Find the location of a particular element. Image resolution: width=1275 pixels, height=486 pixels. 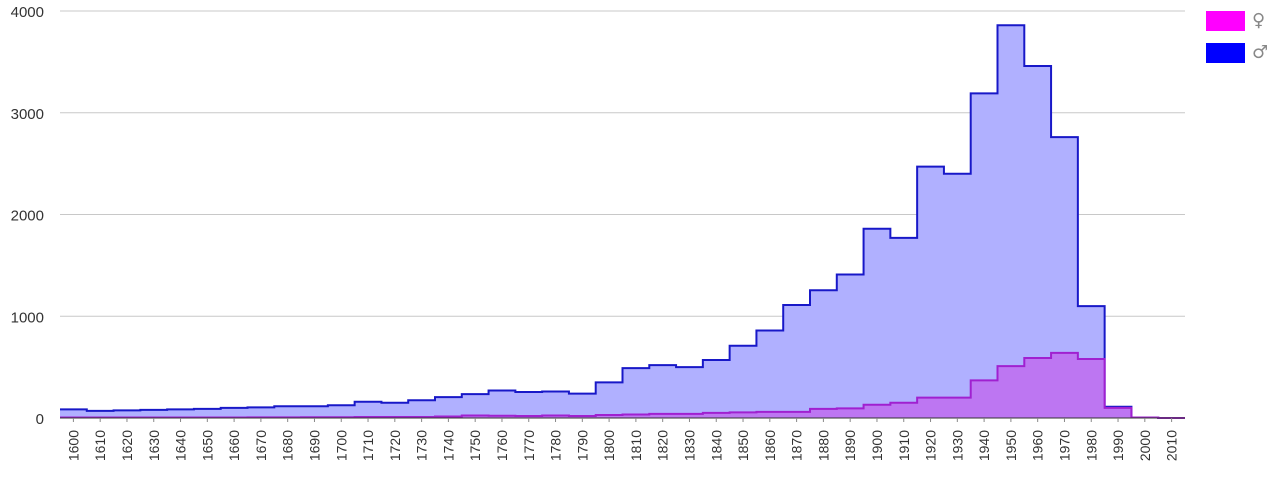

area-series-female is located at coordinates (622, 385).